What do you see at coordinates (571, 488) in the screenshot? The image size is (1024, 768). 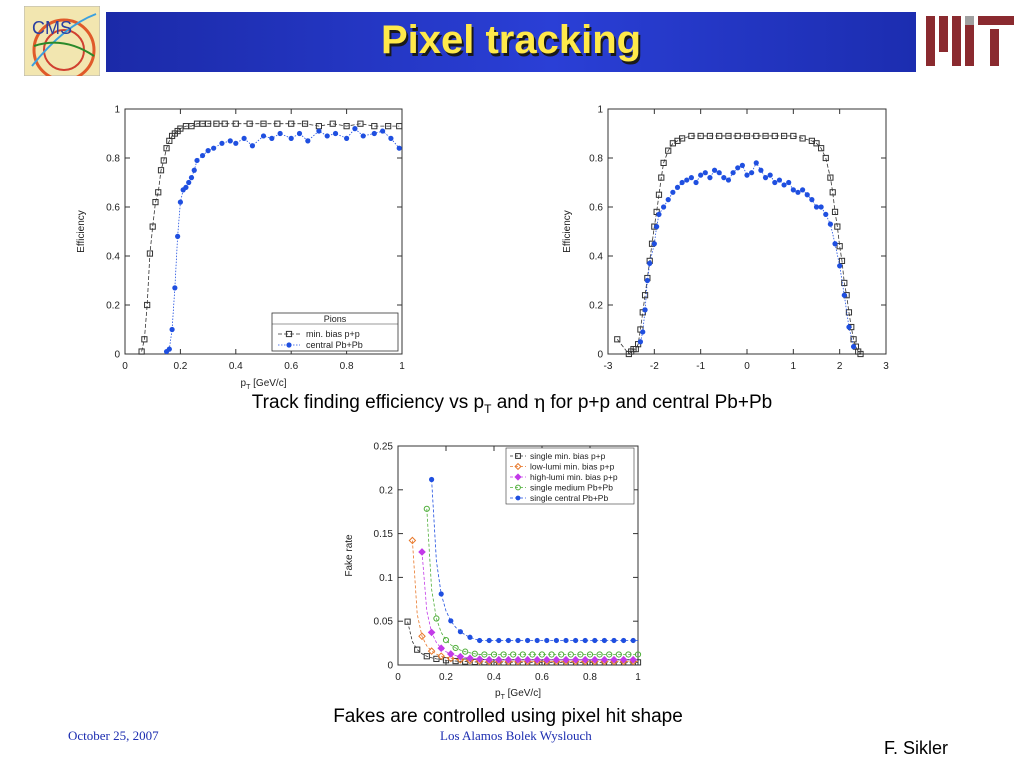 I see `legend-label: single medium Pb+Pb` at bounding box center [571, 488].